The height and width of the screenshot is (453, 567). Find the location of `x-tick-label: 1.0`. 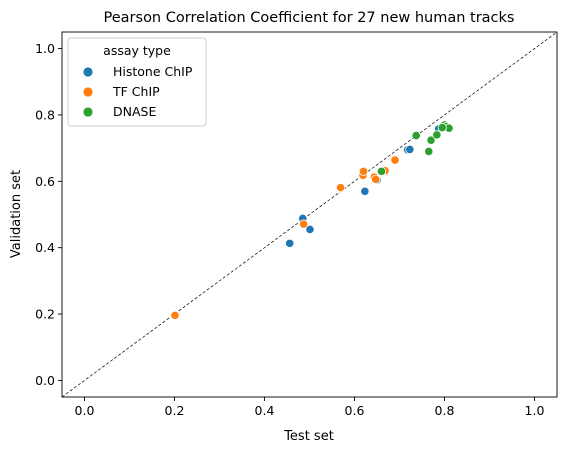

x-tick-label: 1.0 is located at coordinates (535, 410).